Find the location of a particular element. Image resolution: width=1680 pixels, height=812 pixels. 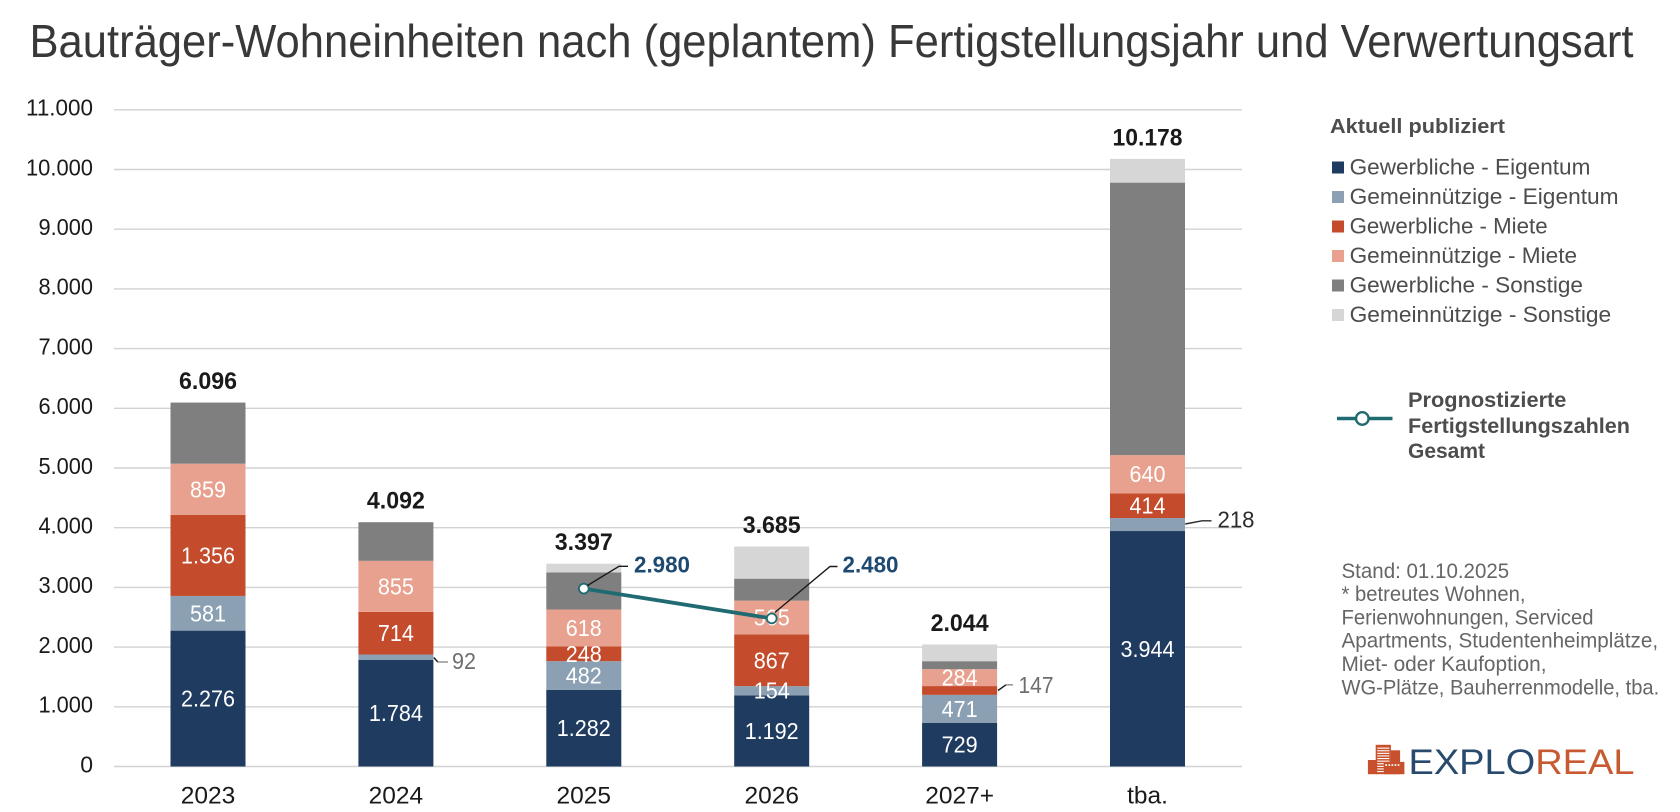

svg-text: Stand: 01.10.2025 is located at coordinates (1426, 571).